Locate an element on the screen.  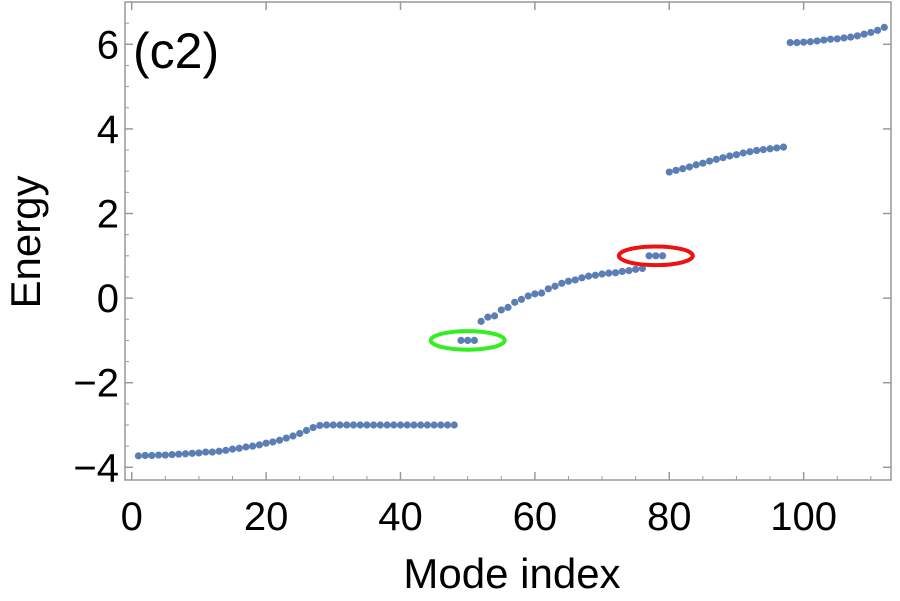
x-tick-label: 80 is located at coordinates (669, 517).